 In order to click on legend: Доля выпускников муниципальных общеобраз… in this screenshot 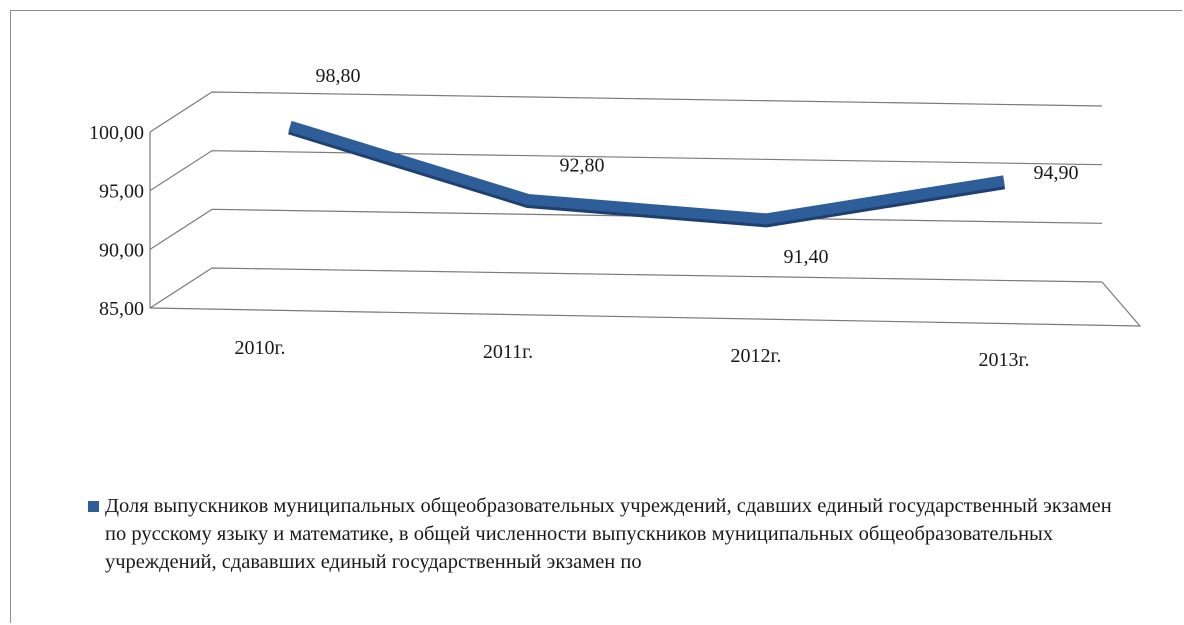, I will do `click(608, 534)`.